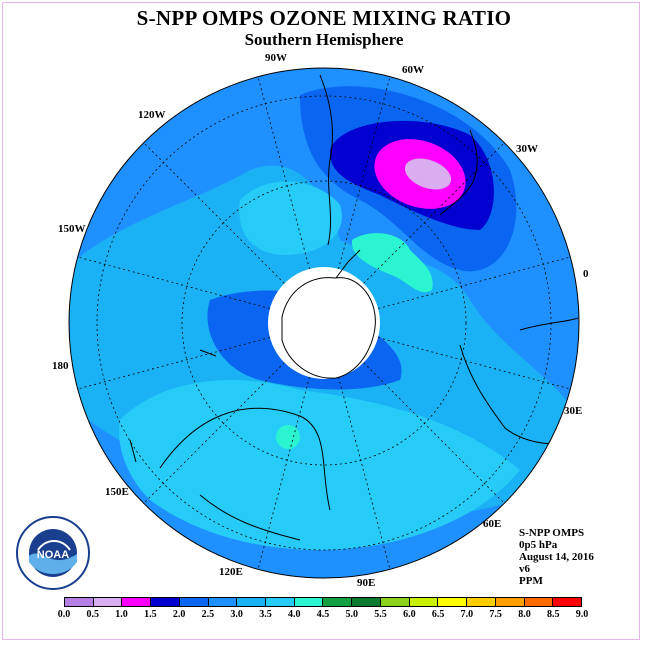 The width and height of the screenshot is (648, 648). I want to click on colorbar-tick-label: 6.0, so click(409, 614).